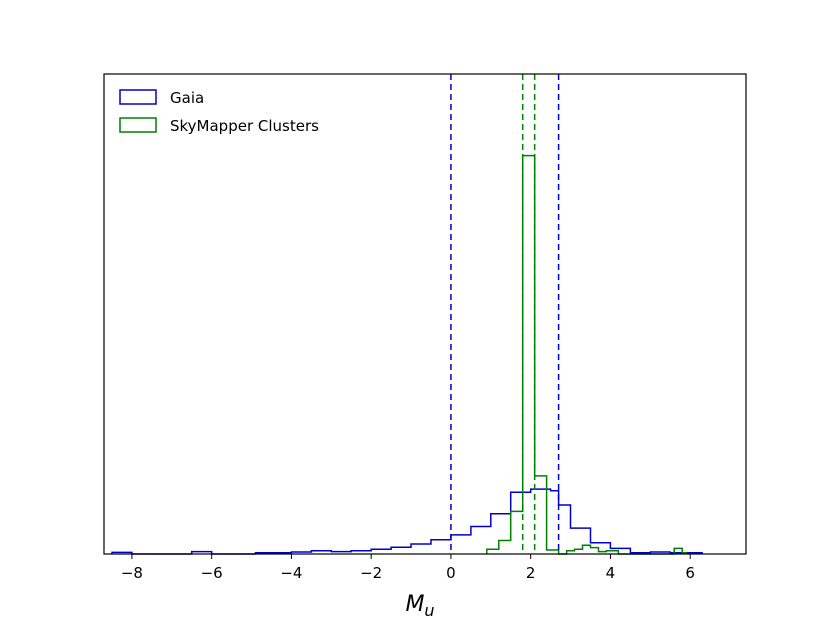  What do you see at coordinates (408, 568) in the screenshot?
I see `x-axis: −8 −6 −4 −2 0 2 4 6` at bounding box center [408, 568].